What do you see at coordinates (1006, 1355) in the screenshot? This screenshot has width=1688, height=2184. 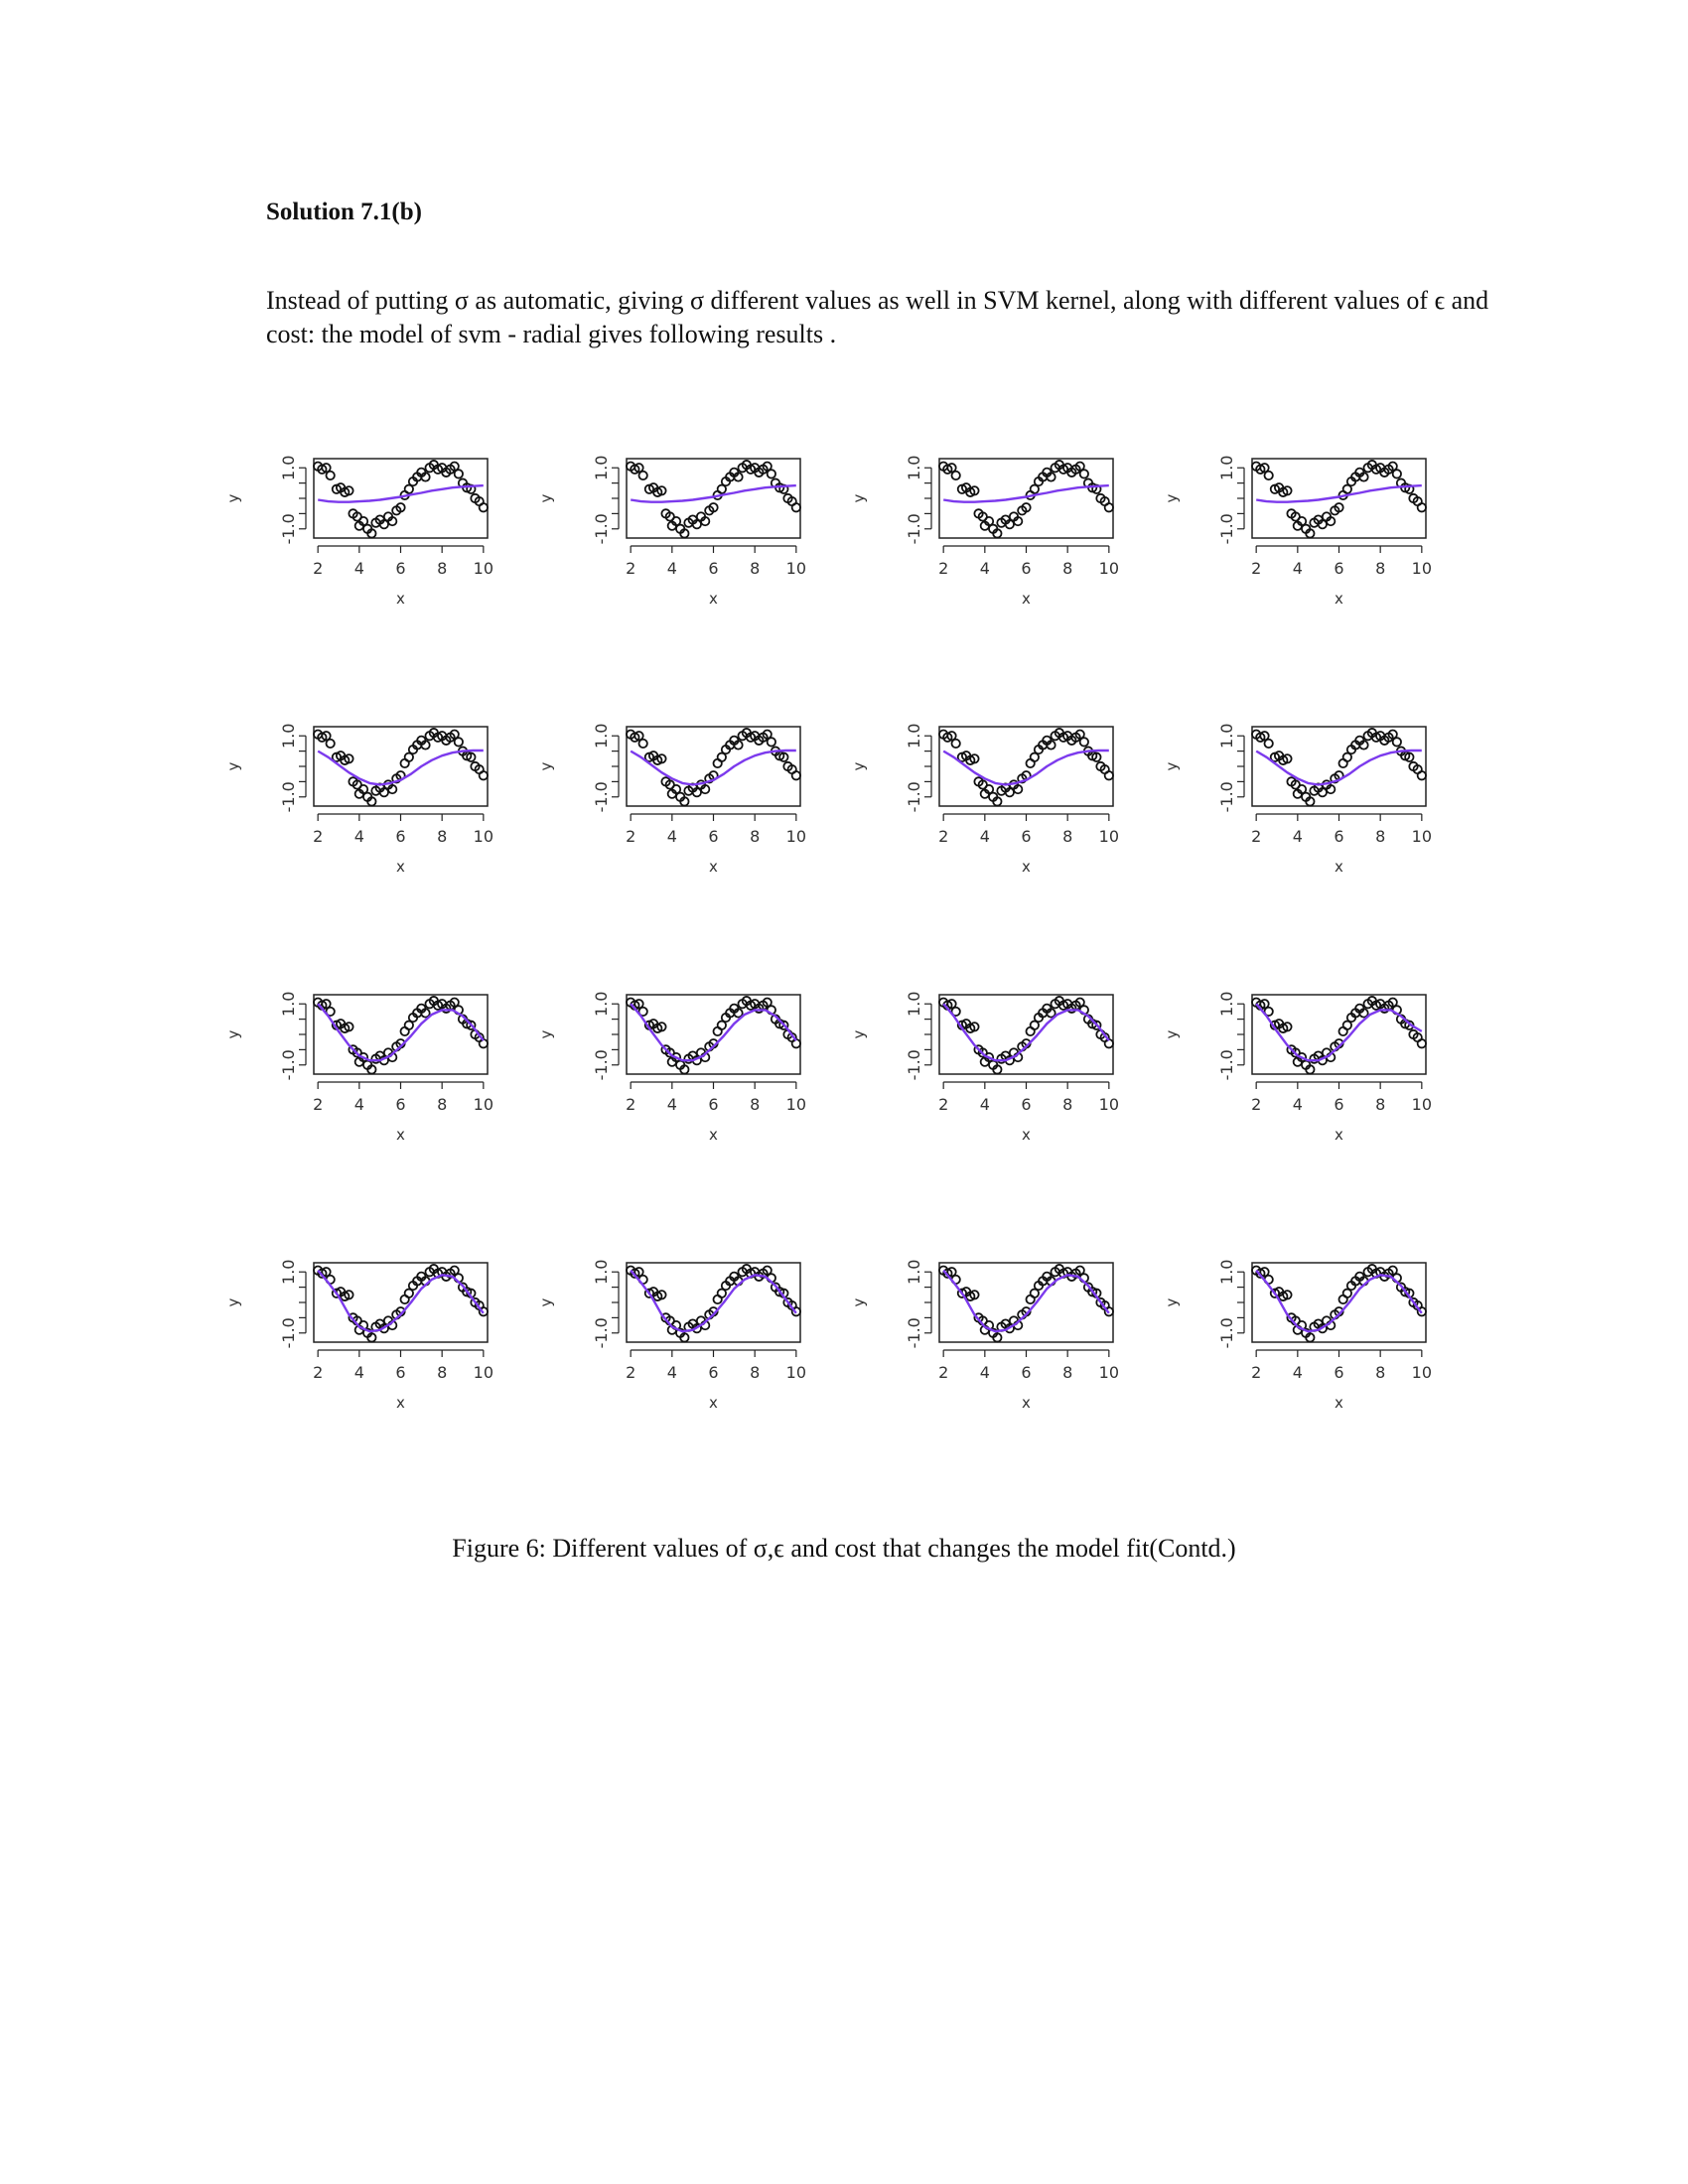 I see `plot-panel-r4-c3: 2 4 6 8 10 -1.0 1.0 x y` at bounding box center [1006, 1355].